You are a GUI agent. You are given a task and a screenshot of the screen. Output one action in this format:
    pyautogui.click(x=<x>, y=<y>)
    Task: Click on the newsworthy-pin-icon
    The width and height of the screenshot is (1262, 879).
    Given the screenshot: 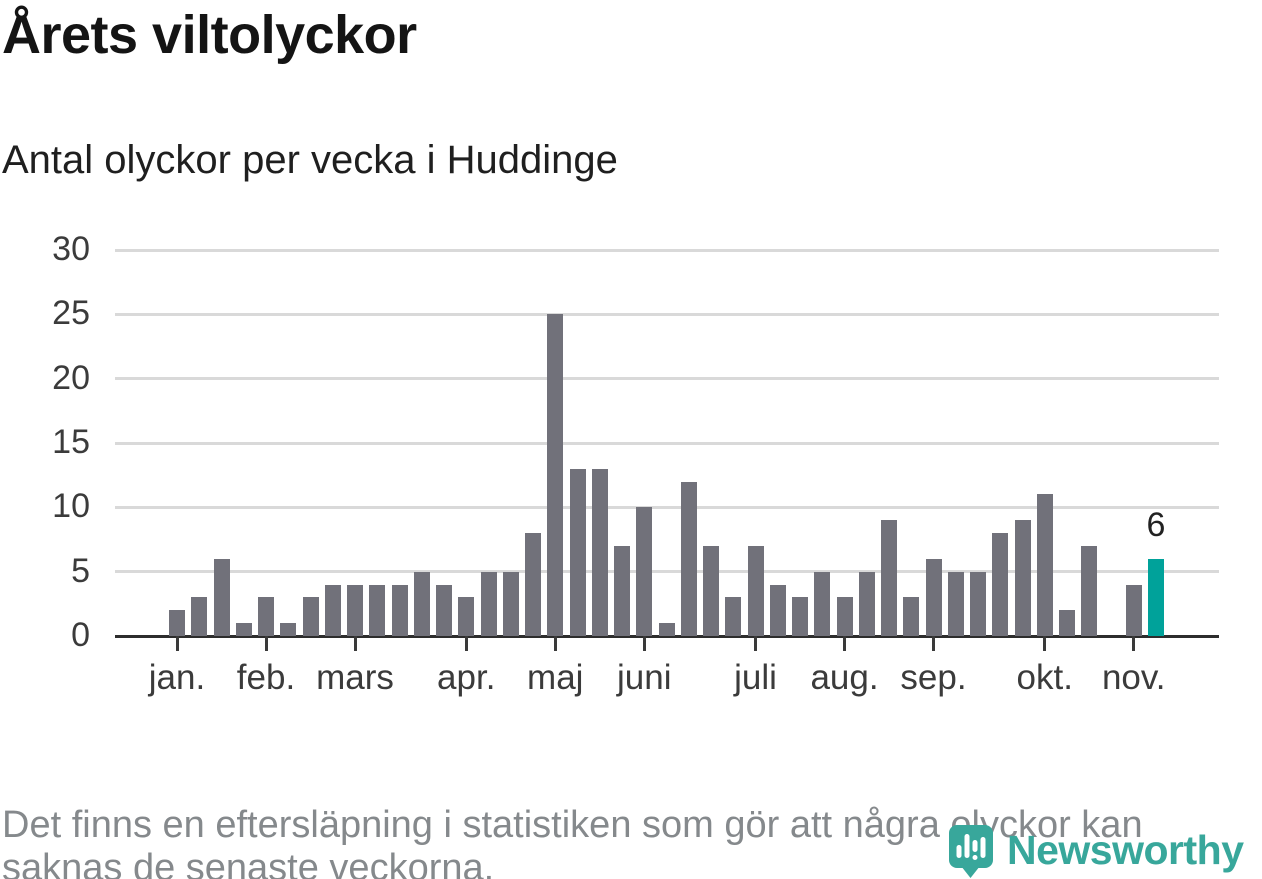 What is the action you would take?
    pyautogui.click(x=971, y=851)
    